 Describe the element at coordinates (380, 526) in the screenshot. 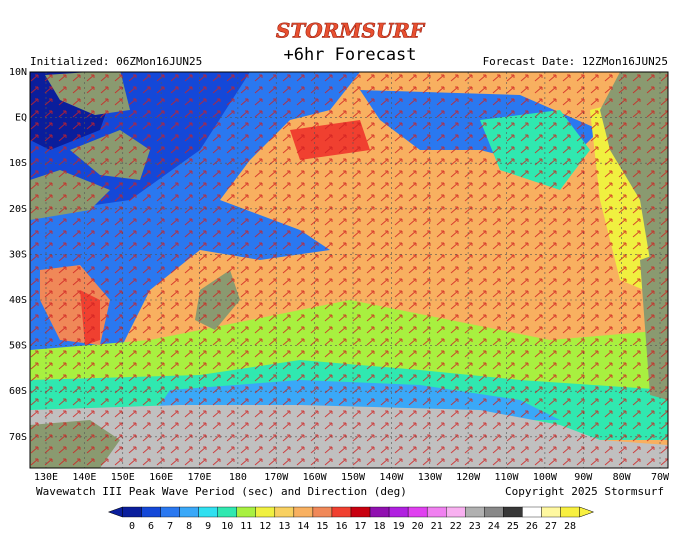

I see `legend-label: 18` at that location.